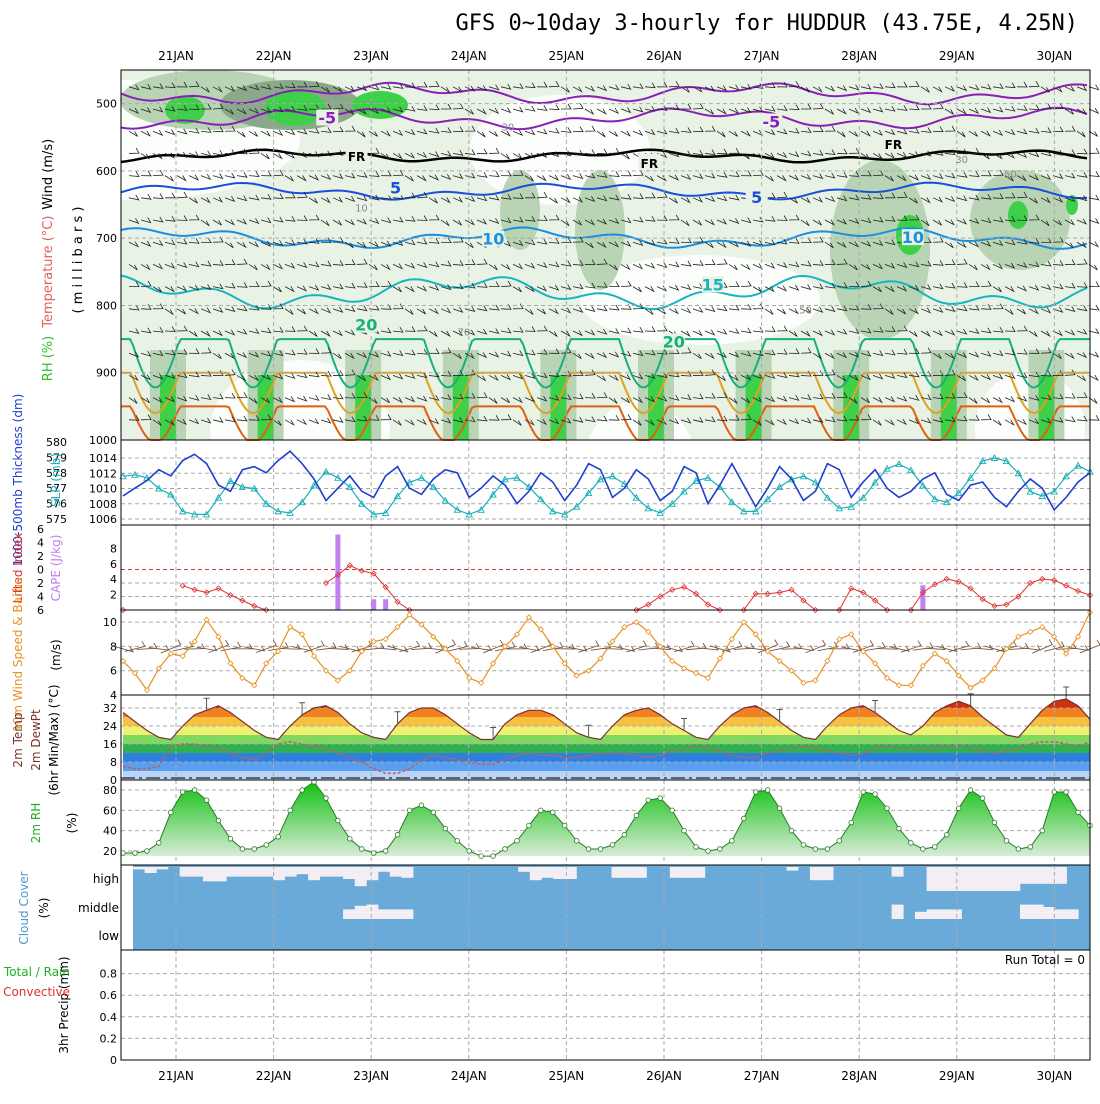 Image resolution: width=1100 pixels, height=1104 pixels. What do you see at coordinates (56, 504) in the screenshot?
I see `thickness-tick: 576` at bounding box center [56, 504].